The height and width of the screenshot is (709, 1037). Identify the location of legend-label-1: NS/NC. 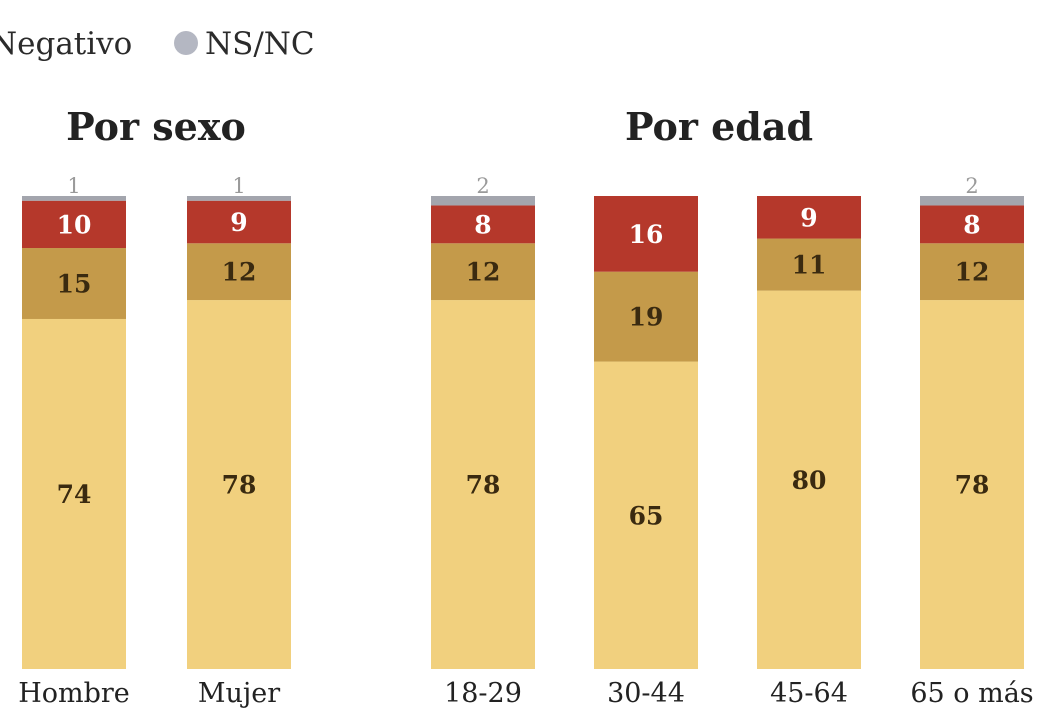
(260, 44).